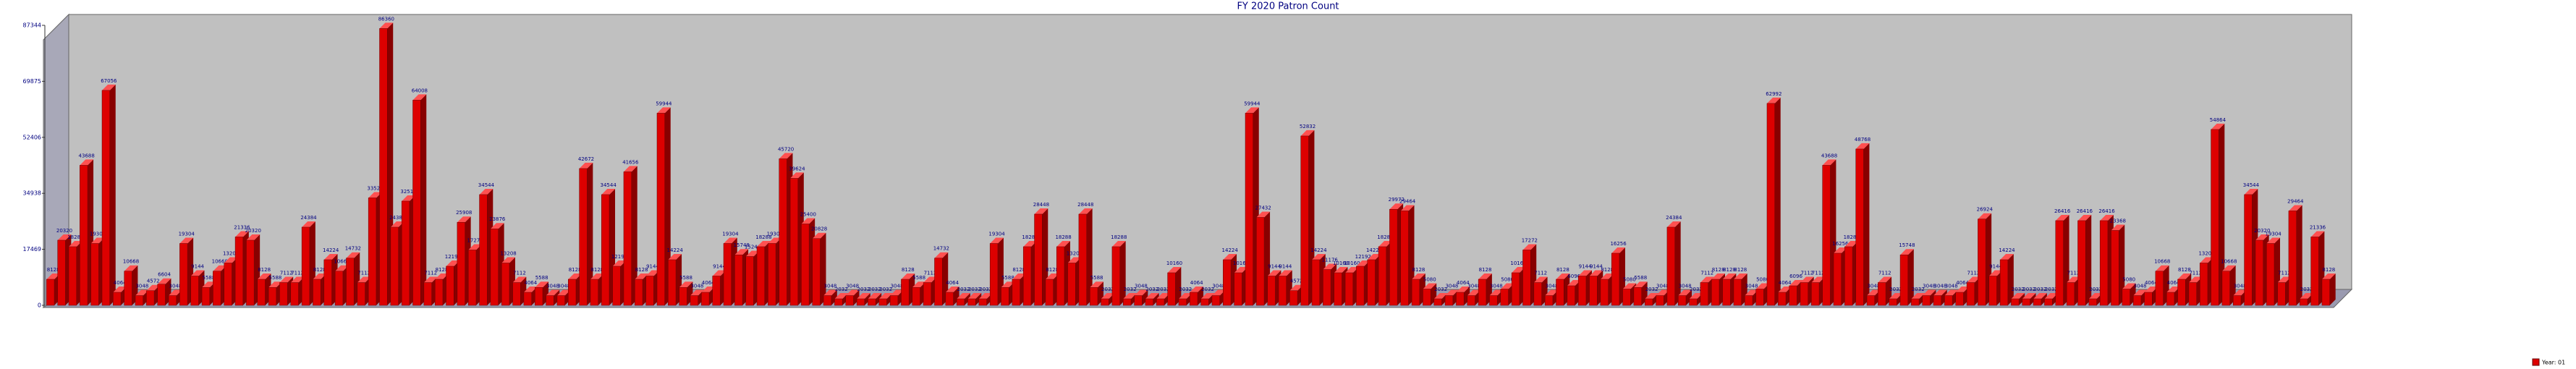 Image resolution: width=2576 pixels, height=369 pixels. What do you see at coordinates (1619, 244) in the screenshot?
I see `data-label: 16256` at bounding box center [1619, 244].